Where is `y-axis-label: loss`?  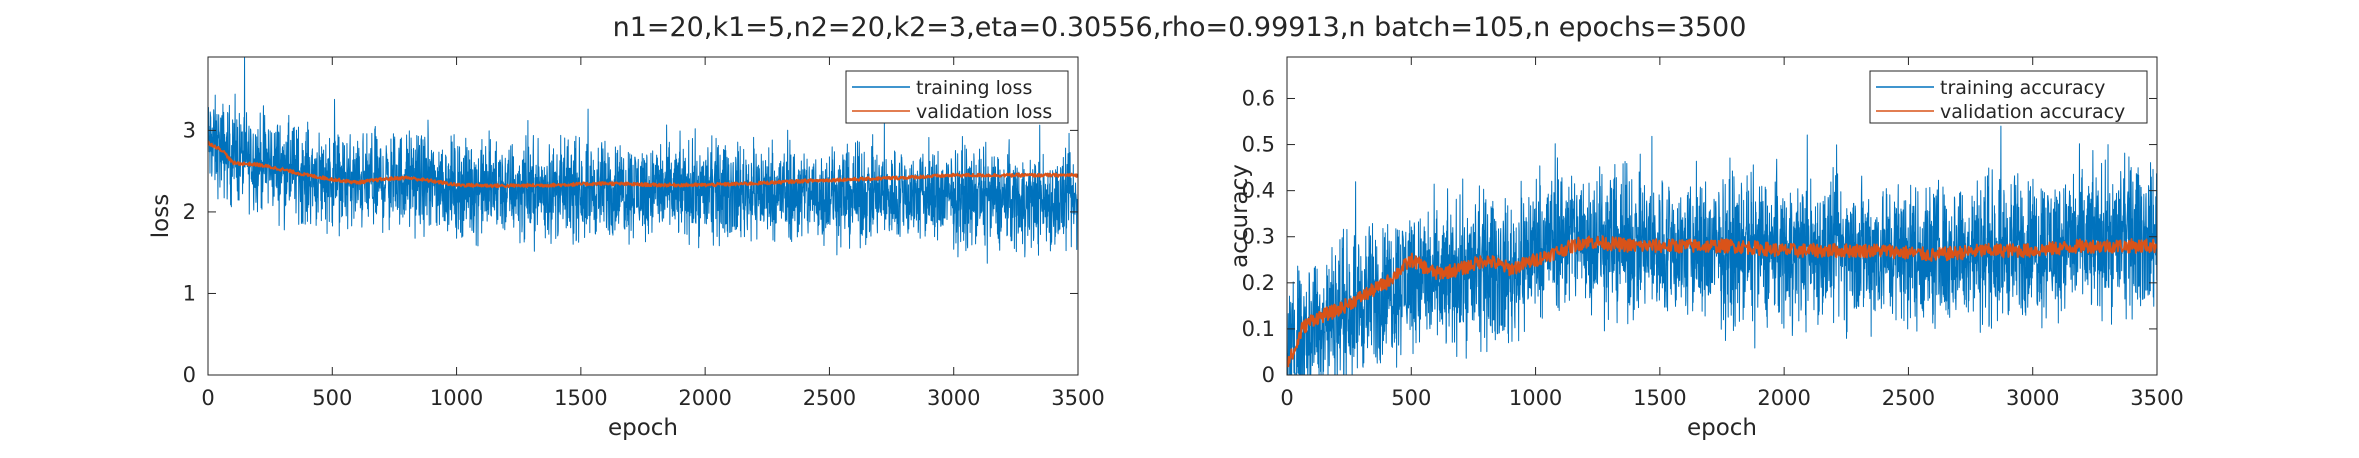 y-axis-label: loss is located at coordinates (161, 216).